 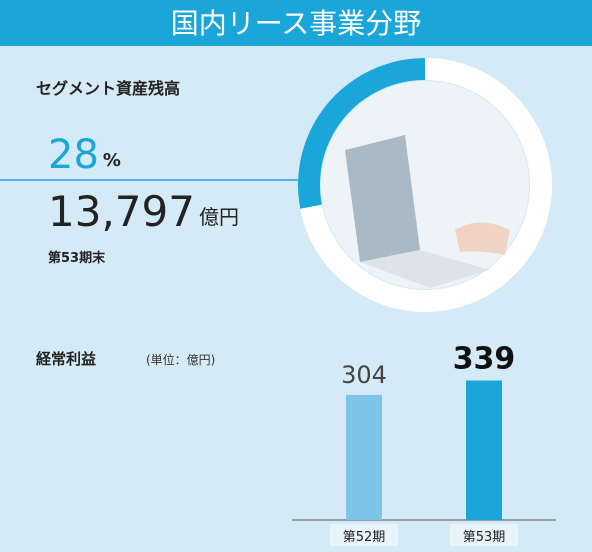 What do you see at coordinates (112, 160) in the screenshot?
I see `share-unit: %` at bounding box center [112, 160].